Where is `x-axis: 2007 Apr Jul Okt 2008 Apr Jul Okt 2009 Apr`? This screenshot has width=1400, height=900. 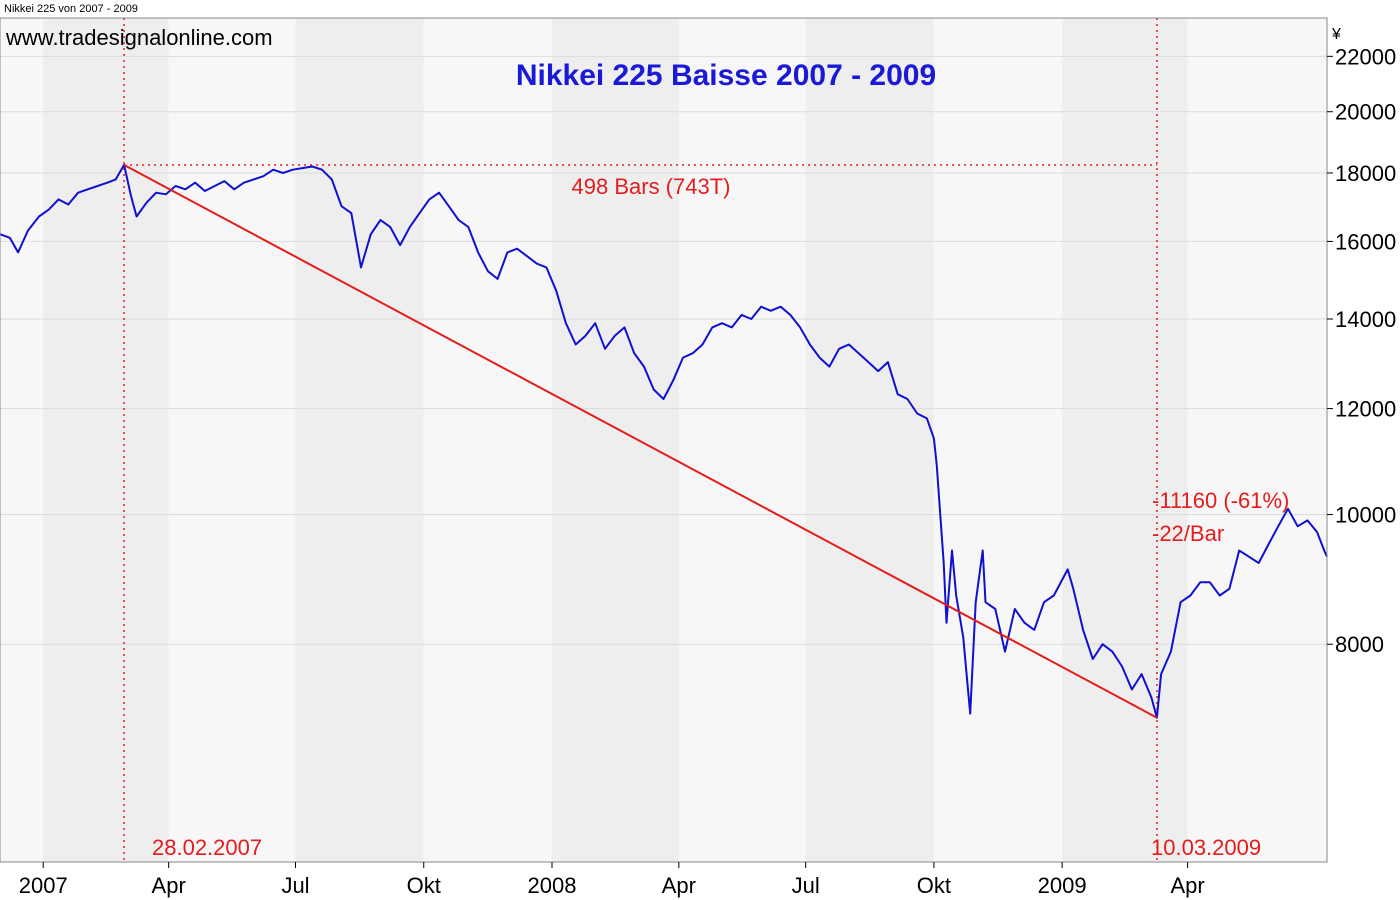
x-axis: 2007 Apr Jul Okt 2008 Apr Jul Okt 2009 Apr is located at coordinates (612, 880).